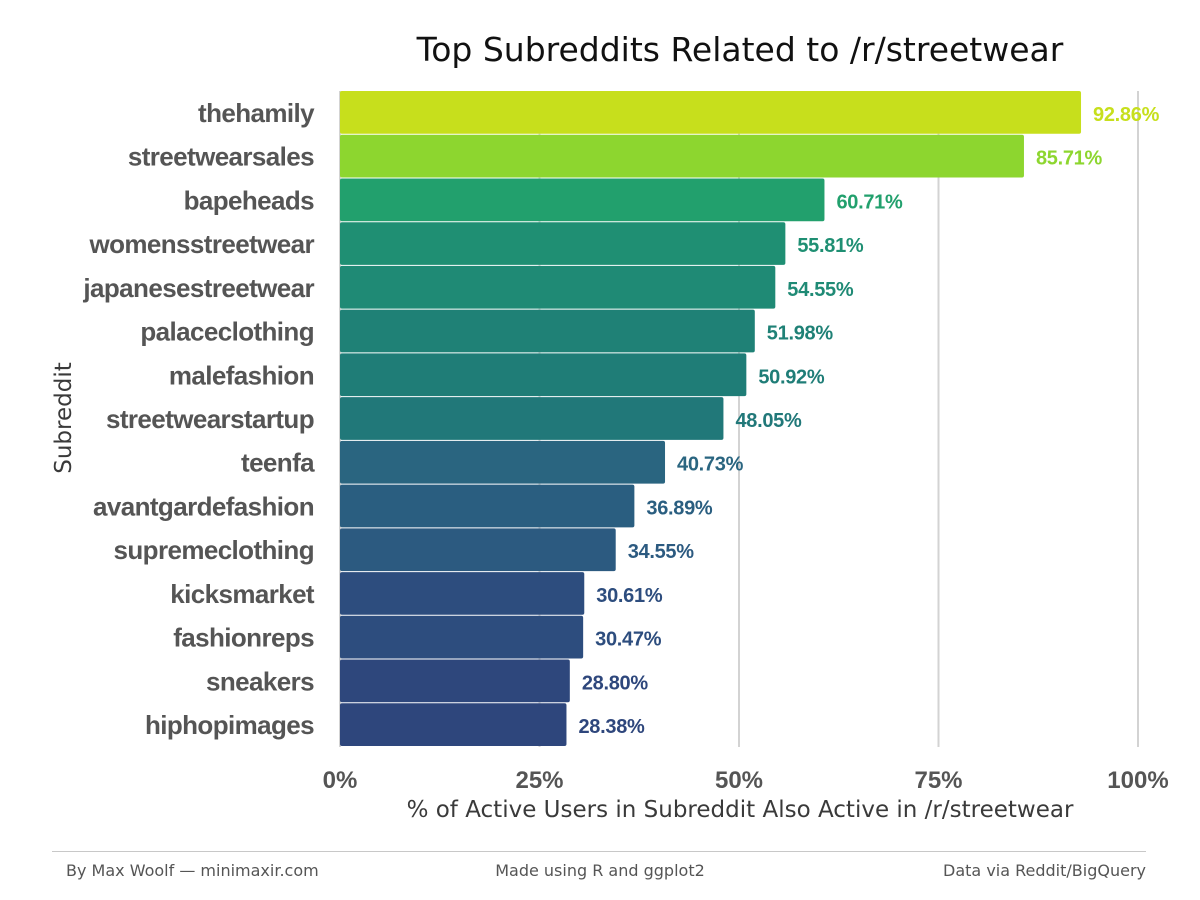 Image resolution: width=1200 pixels, height=900 pixels. What do you see at coordinates (820, 290) in the screenshot?
I see `value-label: 54.55%` at bounding box center [820, 290].